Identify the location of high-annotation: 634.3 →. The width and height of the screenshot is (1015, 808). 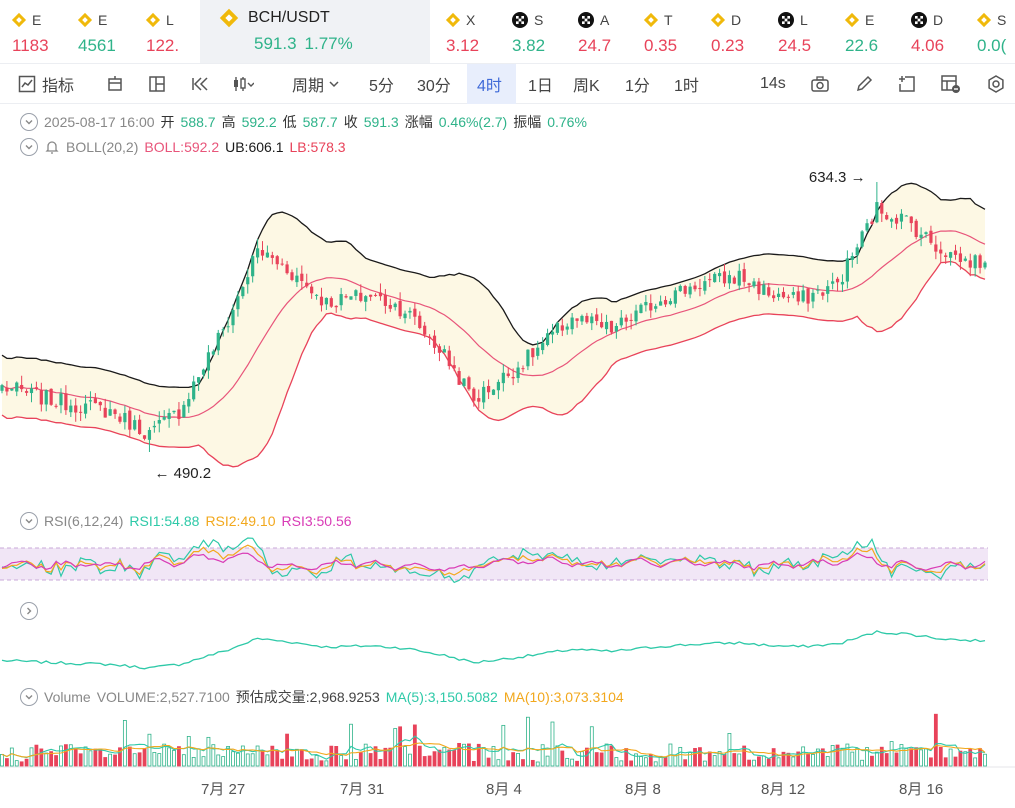
(837, 177).